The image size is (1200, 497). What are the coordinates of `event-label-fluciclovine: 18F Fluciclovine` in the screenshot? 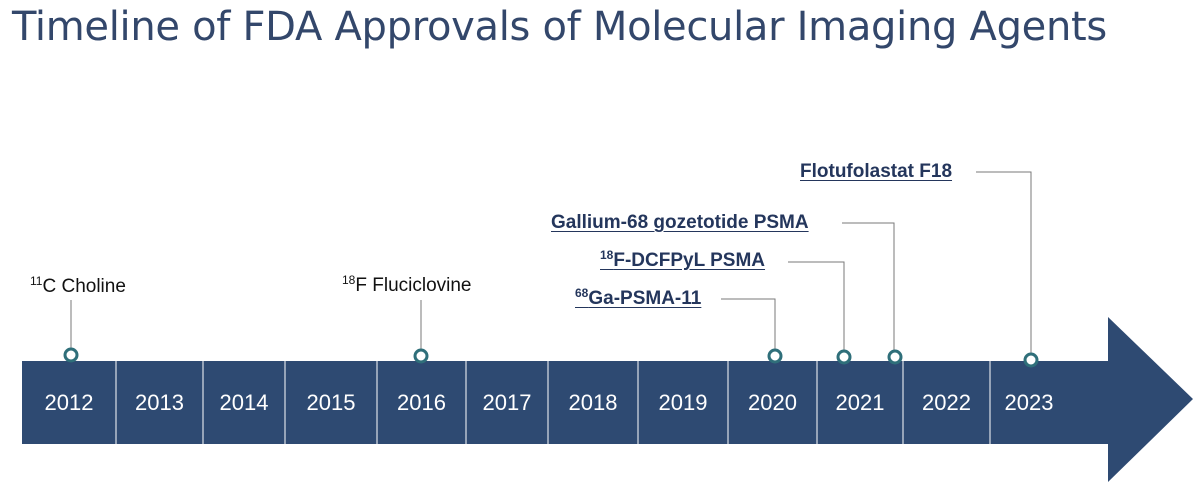 It's located at (407, 285).